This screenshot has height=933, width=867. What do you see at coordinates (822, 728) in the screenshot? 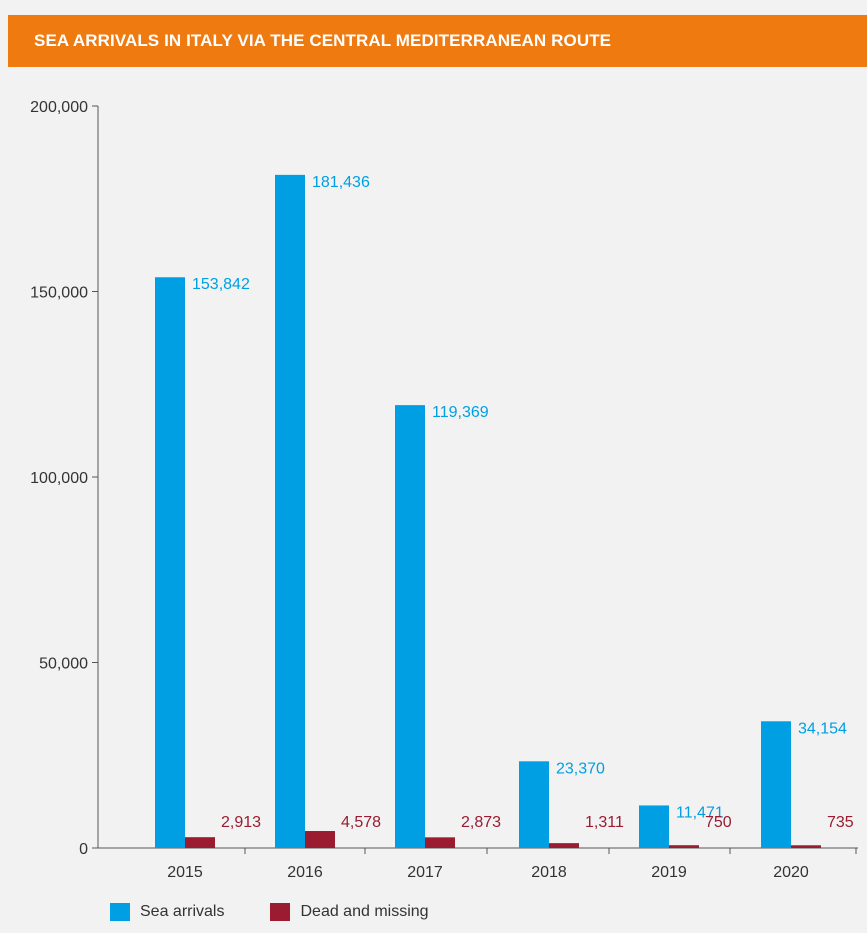
I see `data-label-sea-arrivals: 34,154` at bounding box center [822, 728].